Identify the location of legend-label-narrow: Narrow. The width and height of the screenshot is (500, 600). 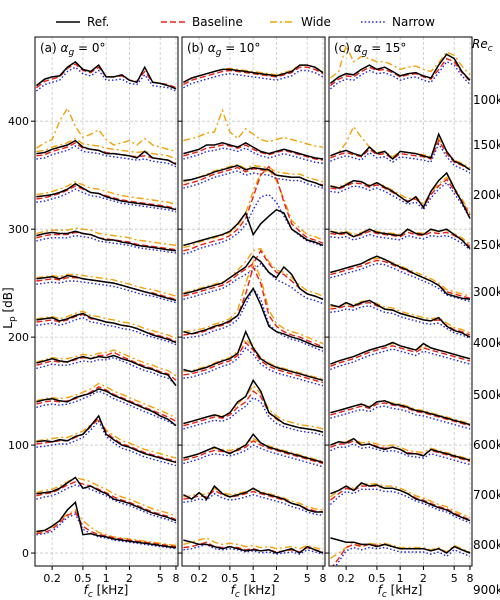
(413, 22).